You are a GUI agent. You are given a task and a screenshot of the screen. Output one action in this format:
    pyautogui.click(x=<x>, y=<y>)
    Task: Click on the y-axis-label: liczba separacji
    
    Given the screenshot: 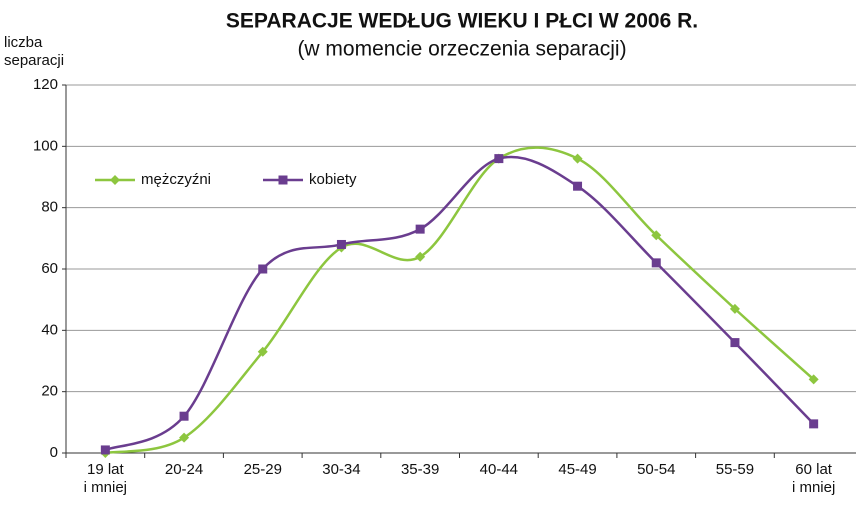 What is the action you would take?
    pyautogui.click(x=34, y=51)
    